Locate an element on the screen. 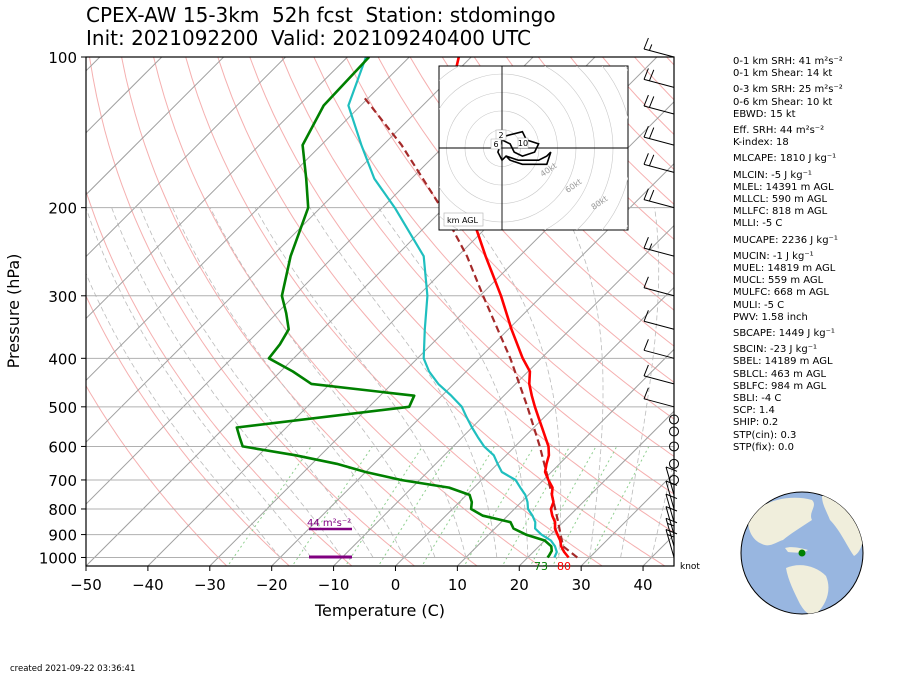 This screenshot has height=675, width=906. chart-title-line2: Init: 2021092200 Valid: 202109240400 UTC is located at coordinates (309, 38).